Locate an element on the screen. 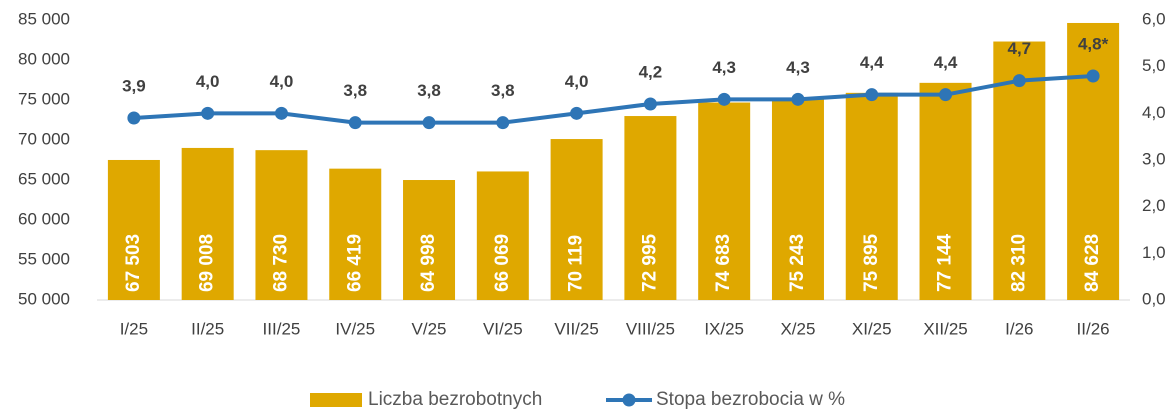  x-tick-label: VII/25 is located at coordinates (576, 328).